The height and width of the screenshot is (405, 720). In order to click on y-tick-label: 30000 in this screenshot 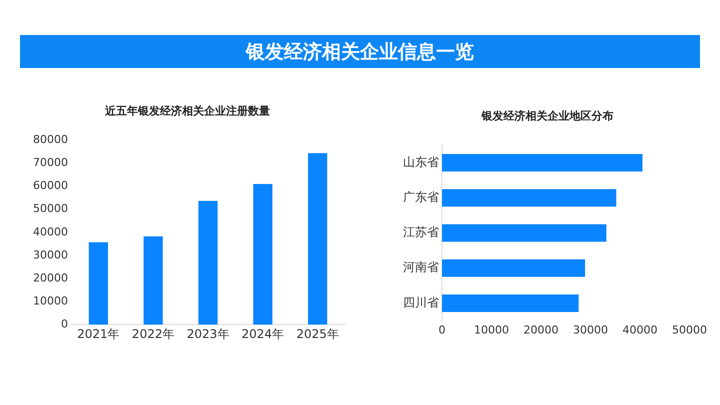, I will do `click(50, 255)`.